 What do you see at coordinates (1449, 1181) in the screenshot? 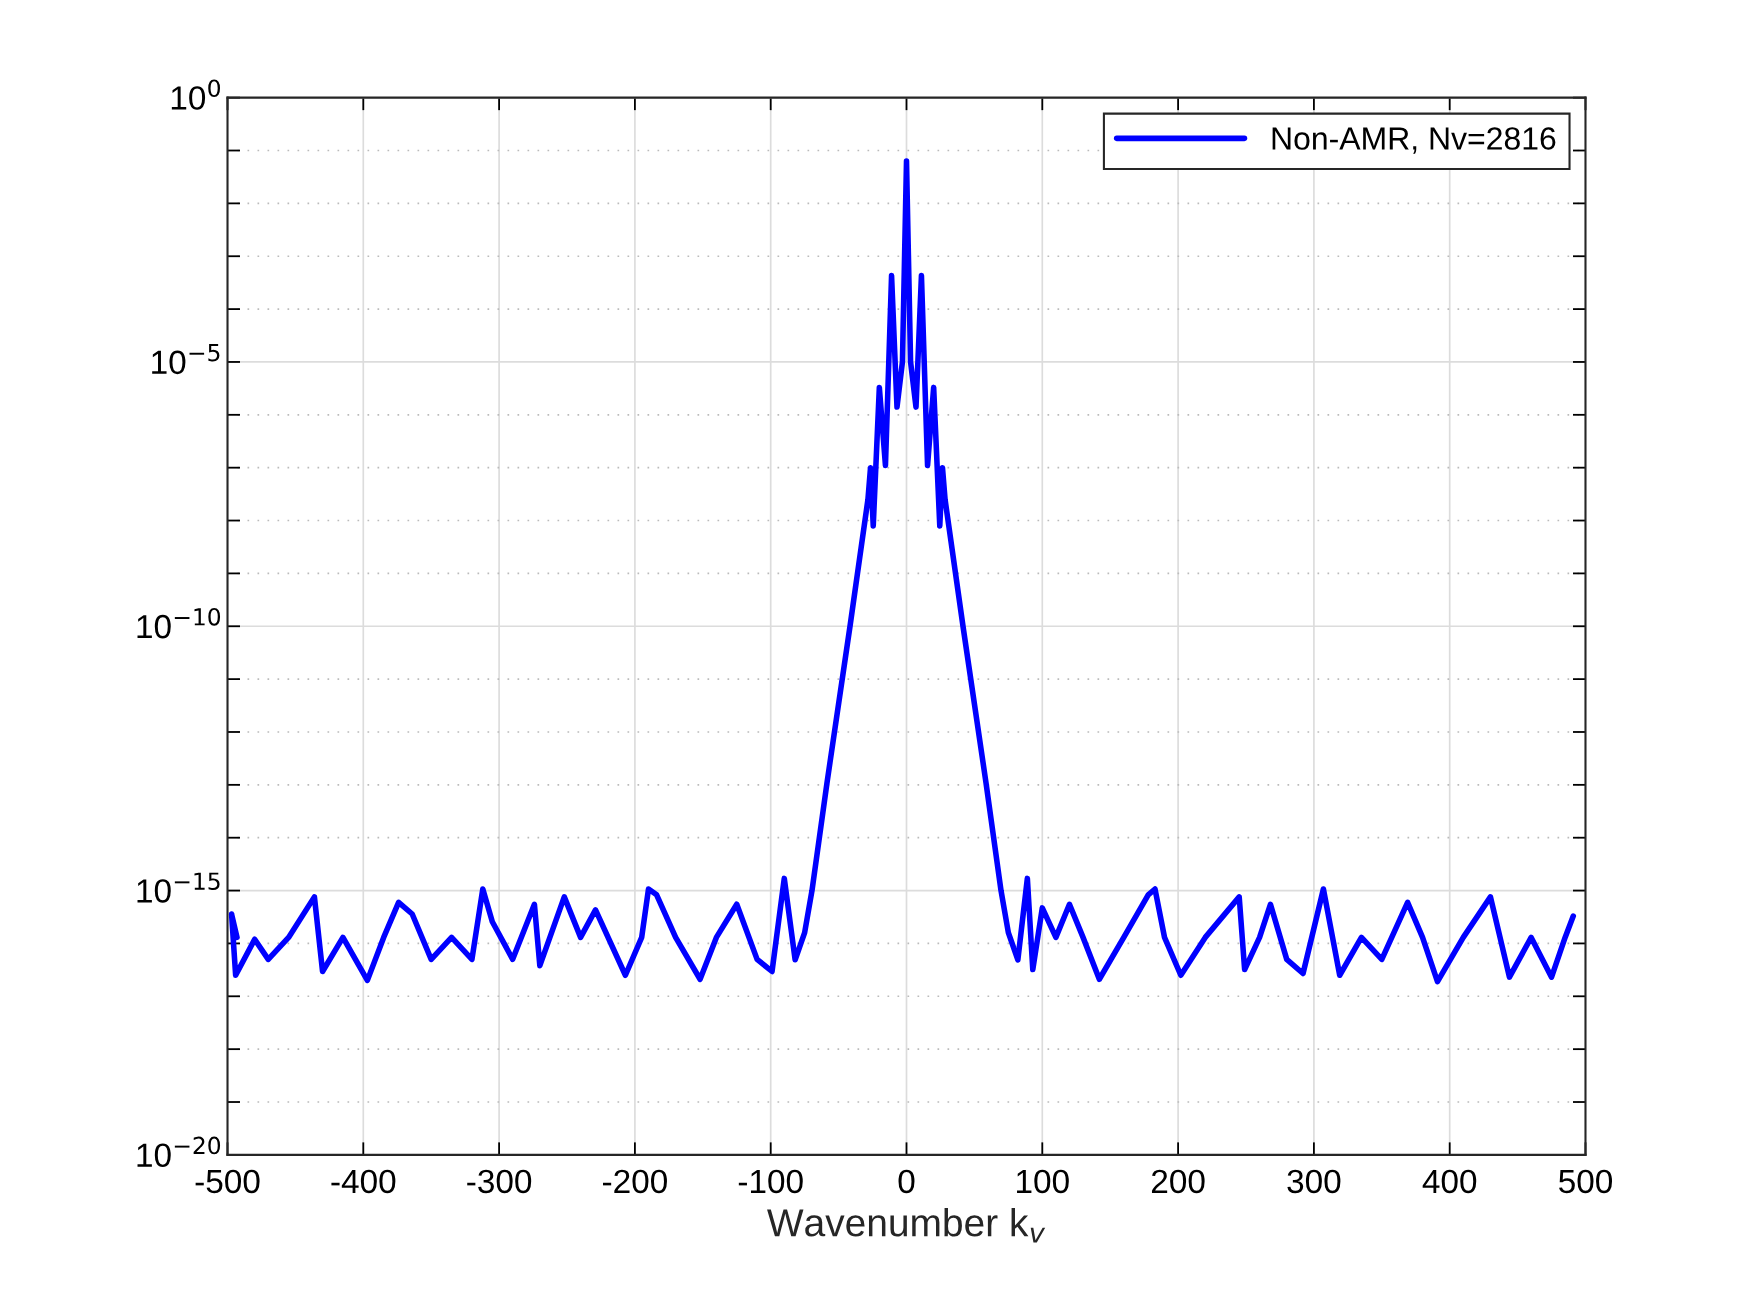
I see `x-tick-label: 400` at bounding box center [1449, 1181].